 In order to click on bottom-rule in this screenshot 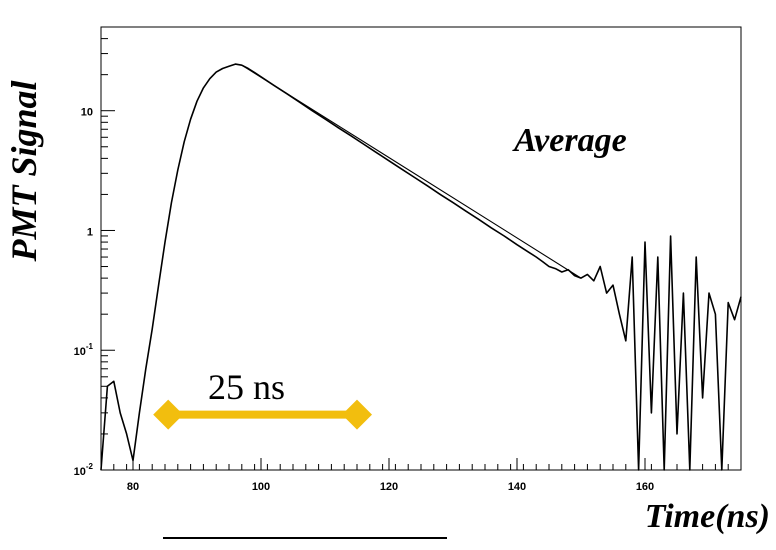, I will do `click(305, 538)`.